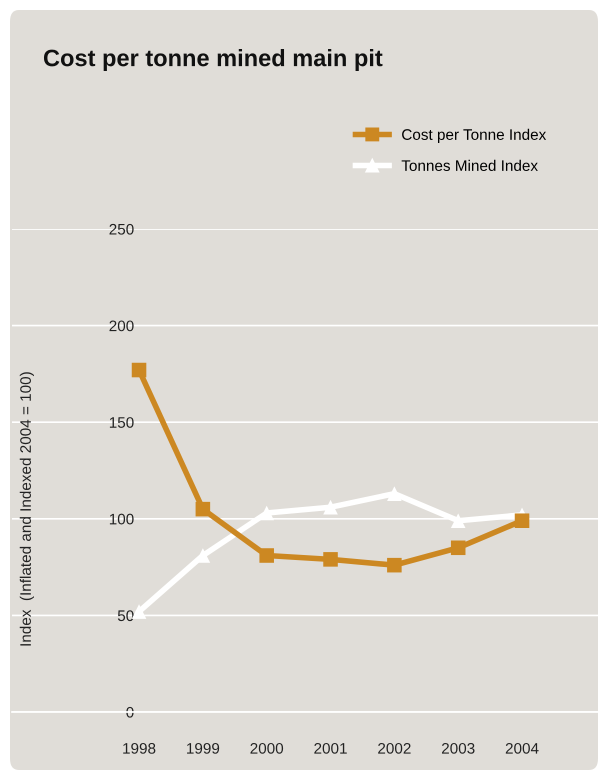 The width and height of the screenshot is (599, 770). I want to click on x-tick-label: 2002, so click(394, 748).